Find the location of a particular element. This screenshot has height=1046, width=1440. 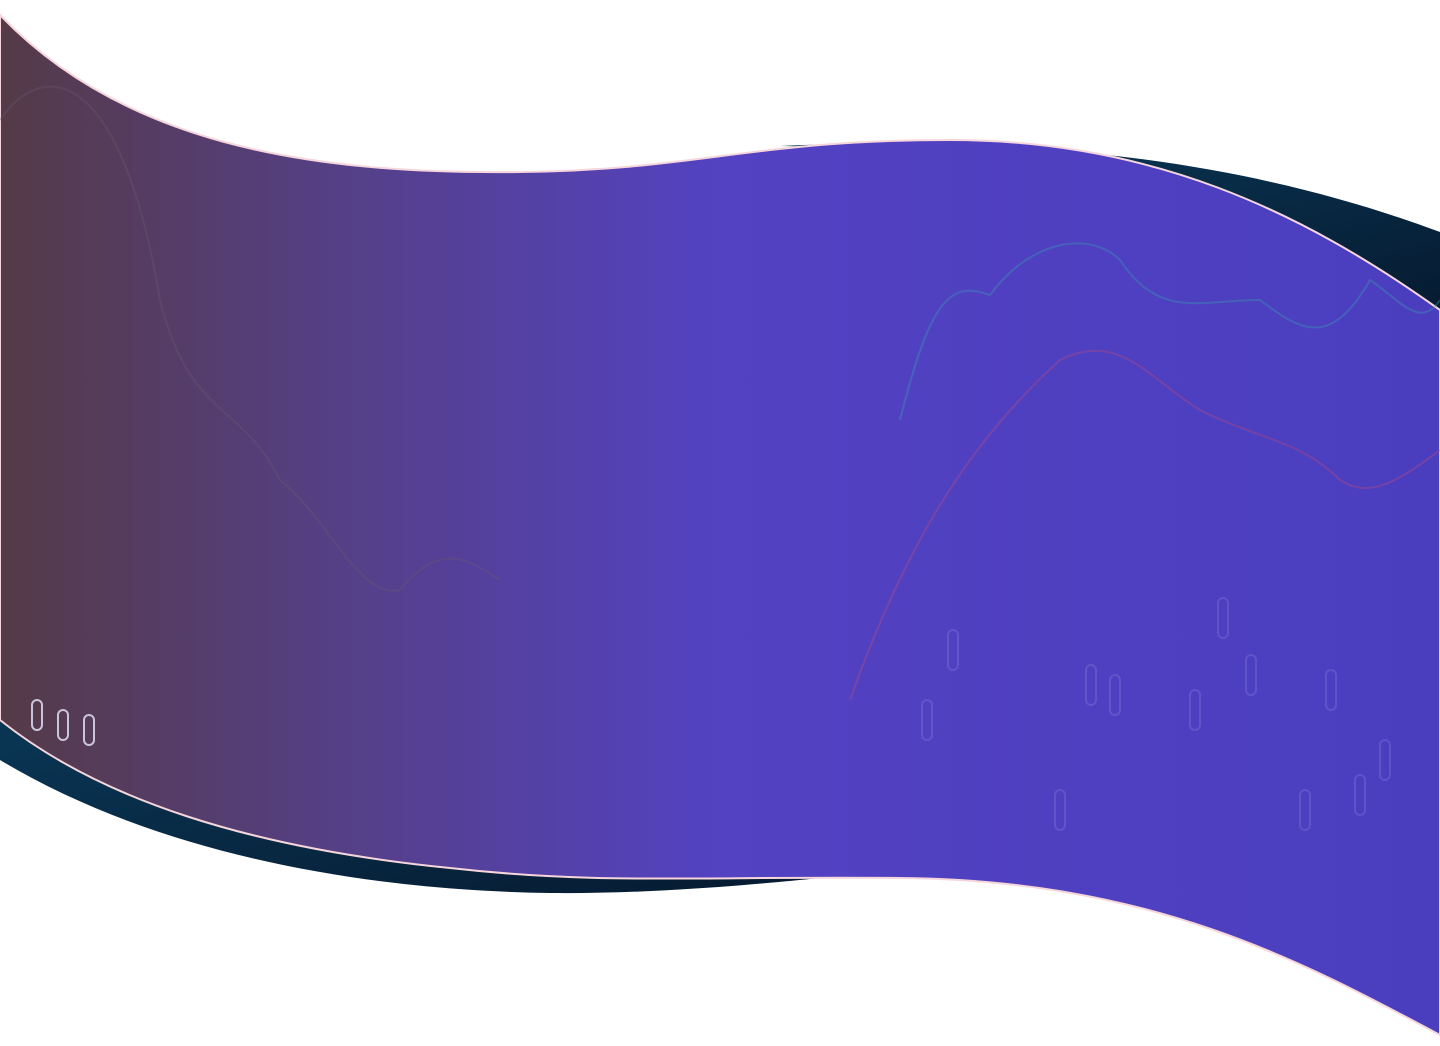

motif-line-red is located at coordinates (1144, 525).